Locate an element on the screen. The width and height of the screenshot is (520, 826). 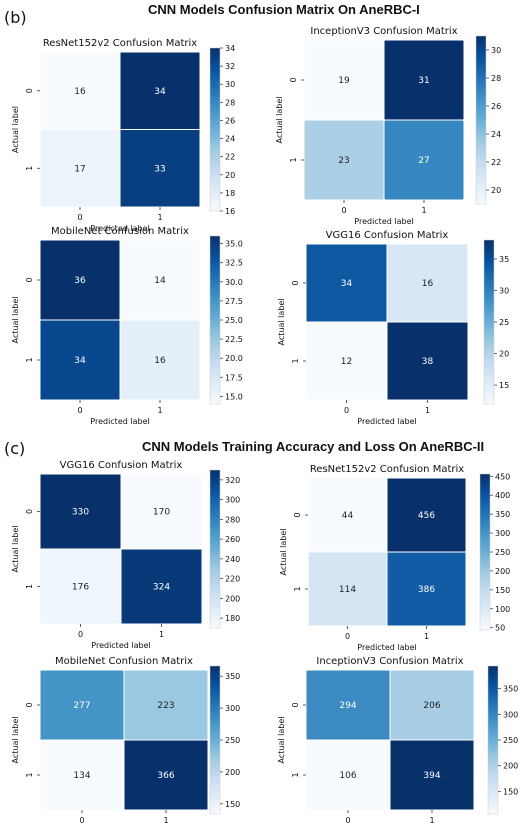
section-b-letter: (b) is located at coordinates (15, 17).